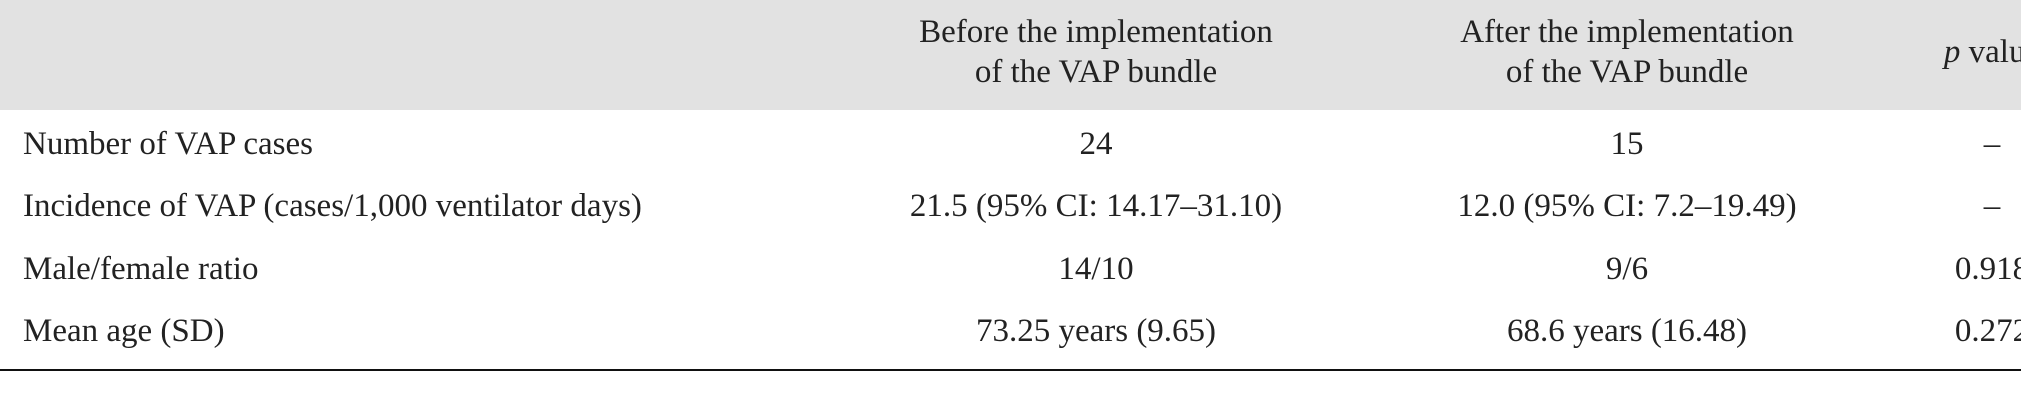 The width and height of the screenshot is (2021, 401). Describe the element at coordinates (1627, 331) in the screenshot. I see `cell-value: 68.6 years (16.48)` at that location.